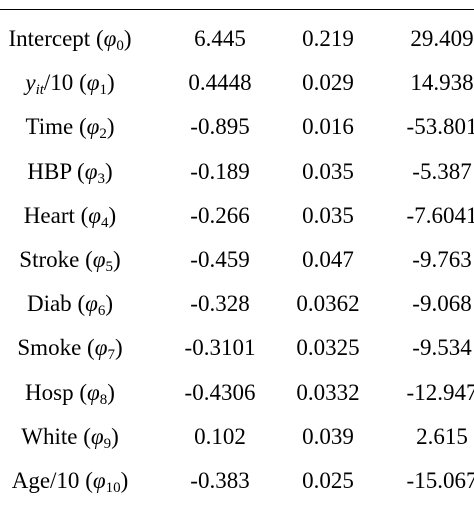 The height and width of the screenshot is (508, 474). What do you see at coordinates (103, 134) in the screenshot?
I see `parameter-subscript: 2` at bounding box center [103, 134].